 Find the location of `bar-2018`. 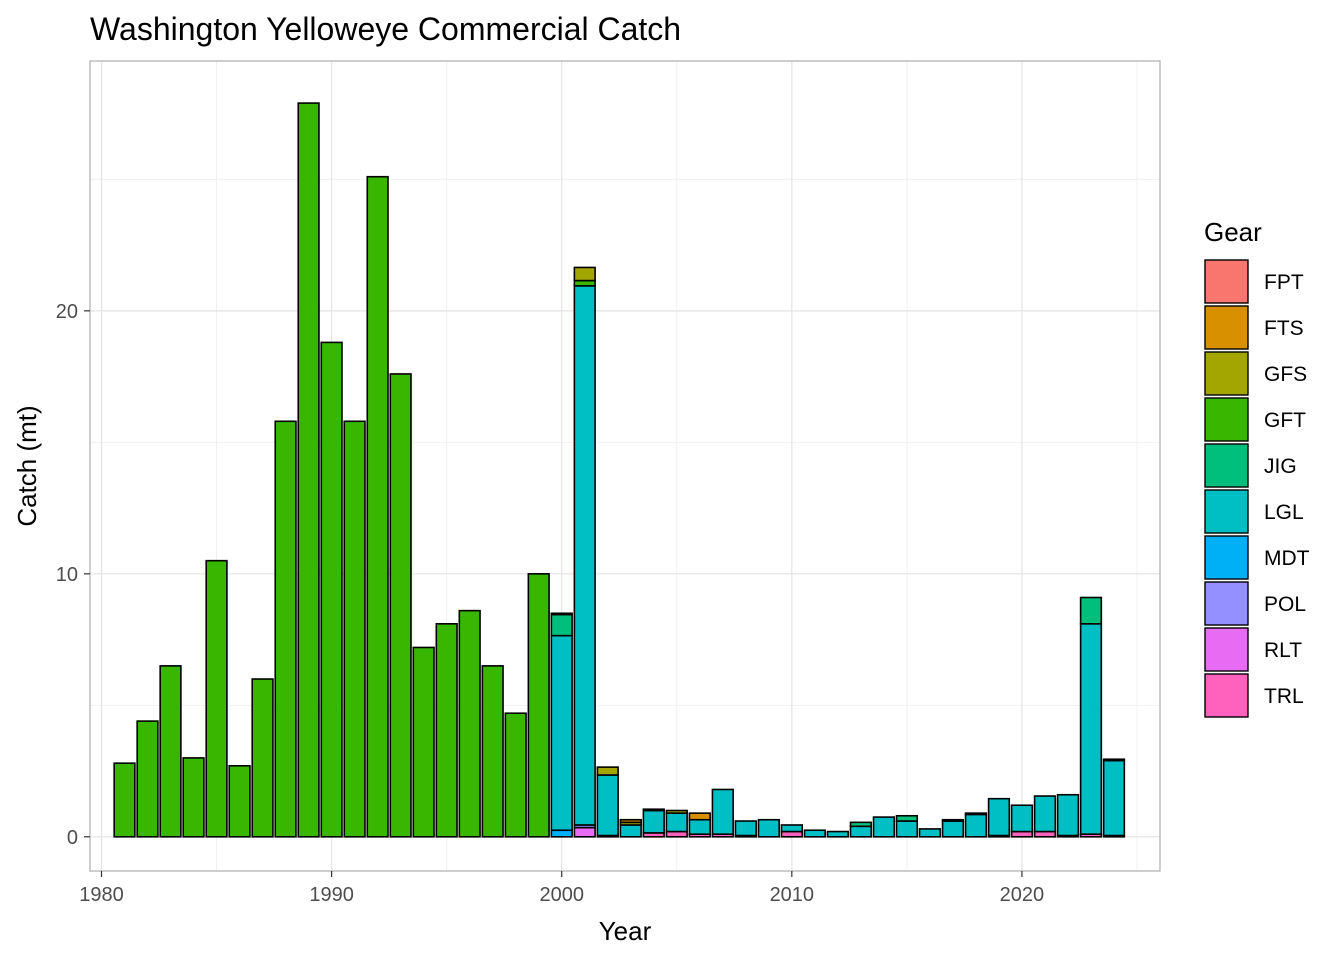

bar-2018 is located at coordinates (976, 825).